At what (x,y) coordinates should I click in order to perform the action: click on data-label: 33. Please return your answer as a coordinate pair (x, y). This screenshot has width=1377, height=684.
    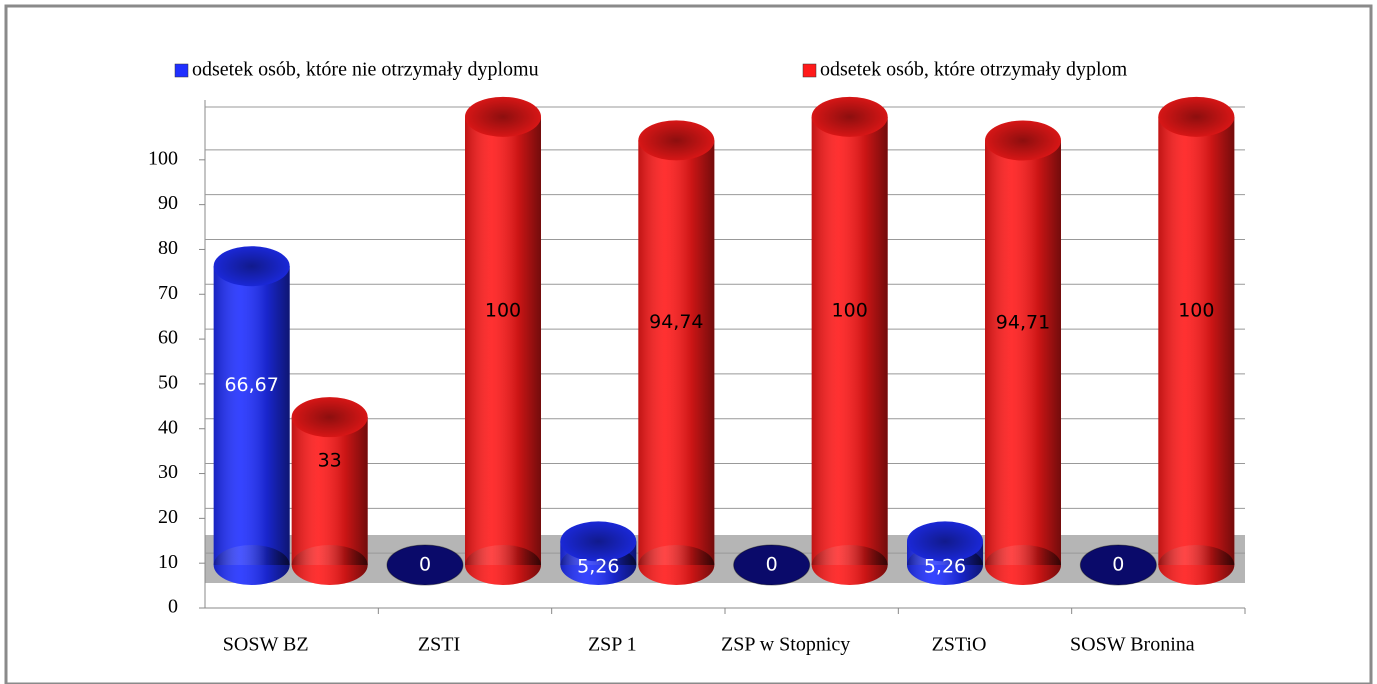
    Looking at the image, I should click on (330, 461).